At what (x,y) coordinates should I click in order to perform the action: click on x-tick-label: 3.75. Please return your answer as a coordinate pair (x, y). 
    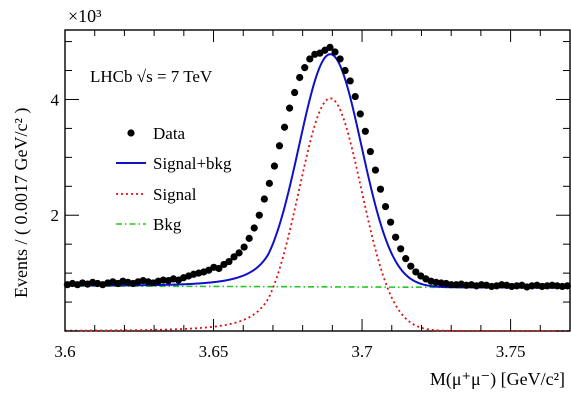
    Looking at the image, I should click on (511, 351).